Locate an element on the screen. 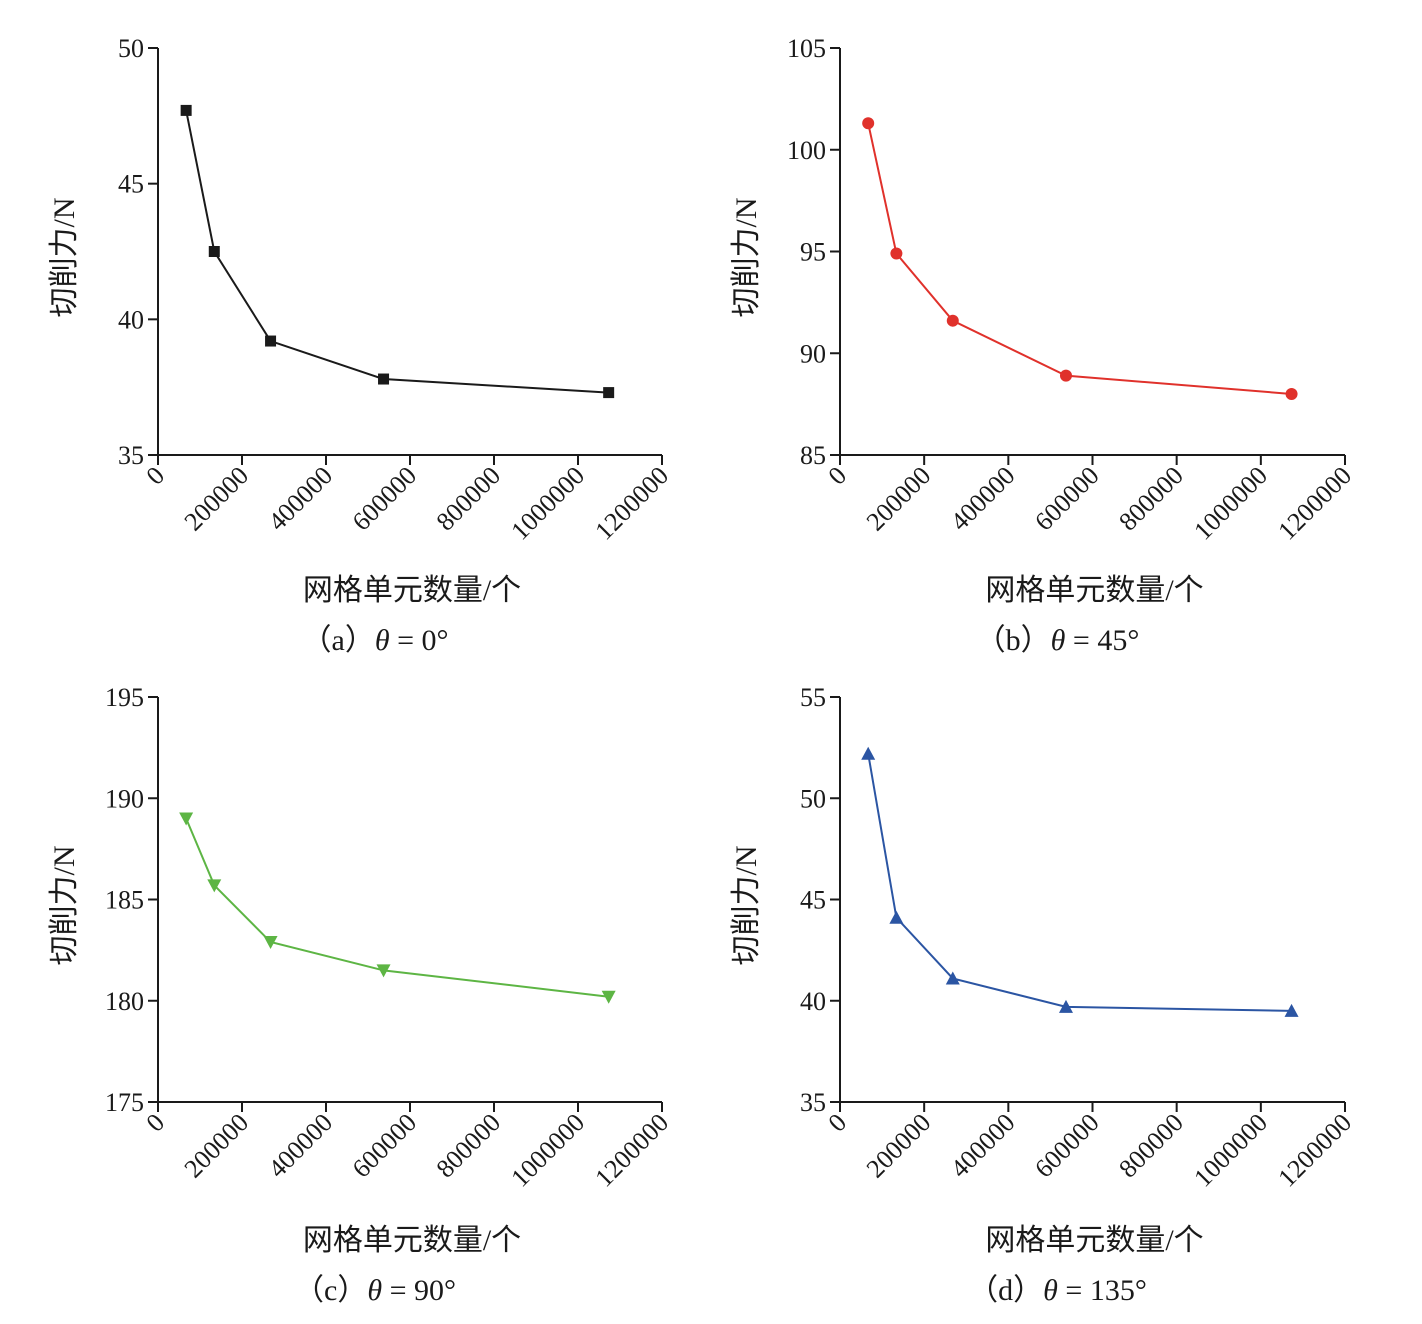 The height and width of the screenshot is (1324, 1422). y-tick-label: 95 is located at coordinates (813, 252).